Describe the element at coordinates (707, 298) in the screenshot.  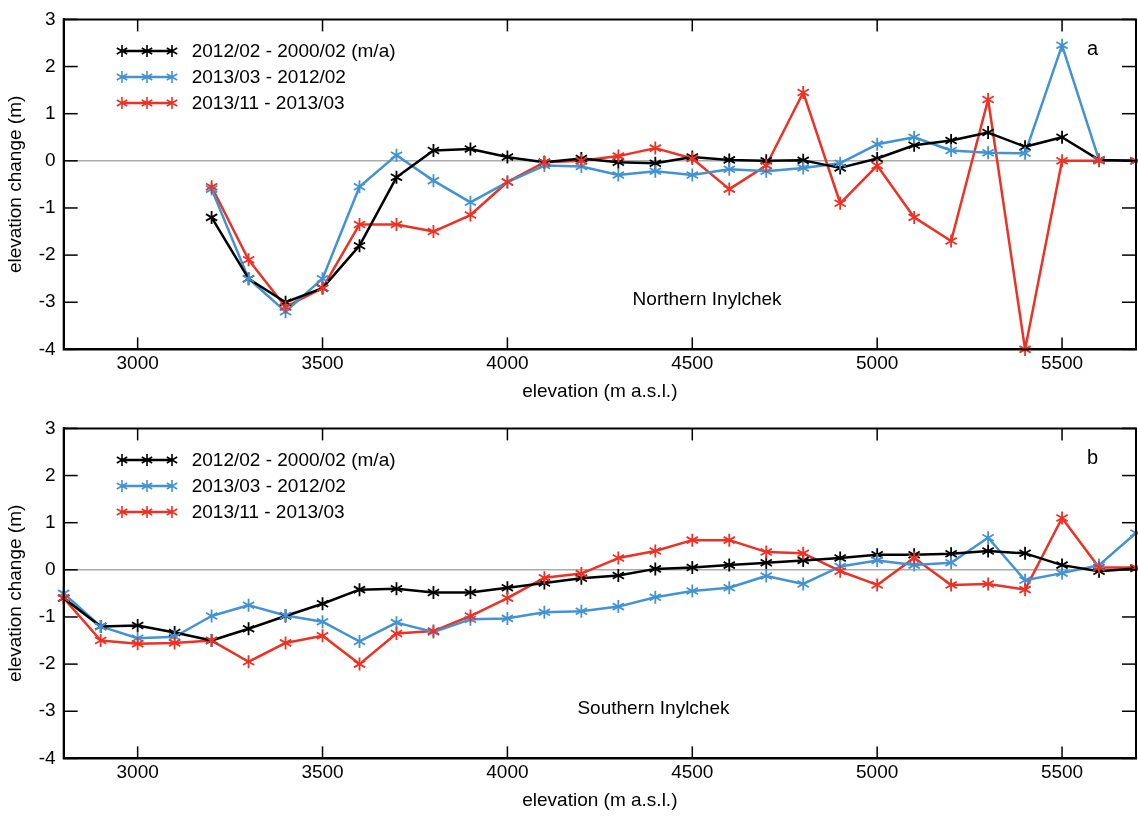
I see `annotation: Northern Inylchek` at that location.